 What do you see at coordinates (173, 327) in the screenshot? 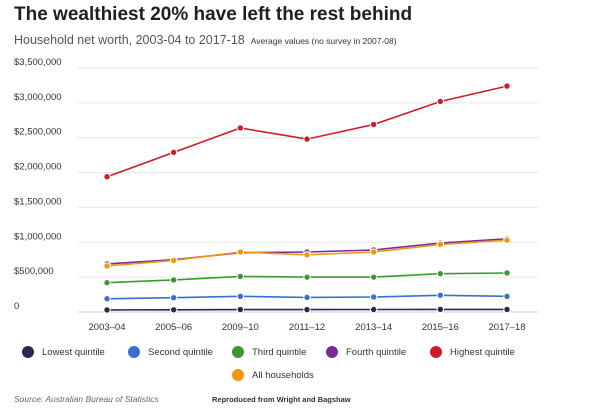
I see `x-tick-label: 2005–06` at bounding box center [173, 327].